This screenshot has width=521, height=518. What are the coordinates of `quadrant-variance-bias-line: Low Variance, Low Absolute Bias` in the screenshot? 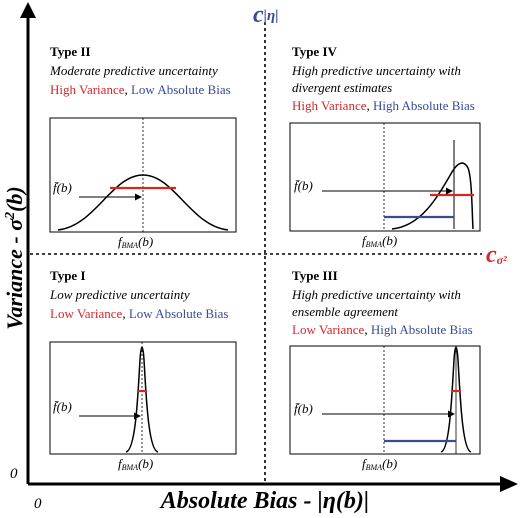 It's located at (139, 313).